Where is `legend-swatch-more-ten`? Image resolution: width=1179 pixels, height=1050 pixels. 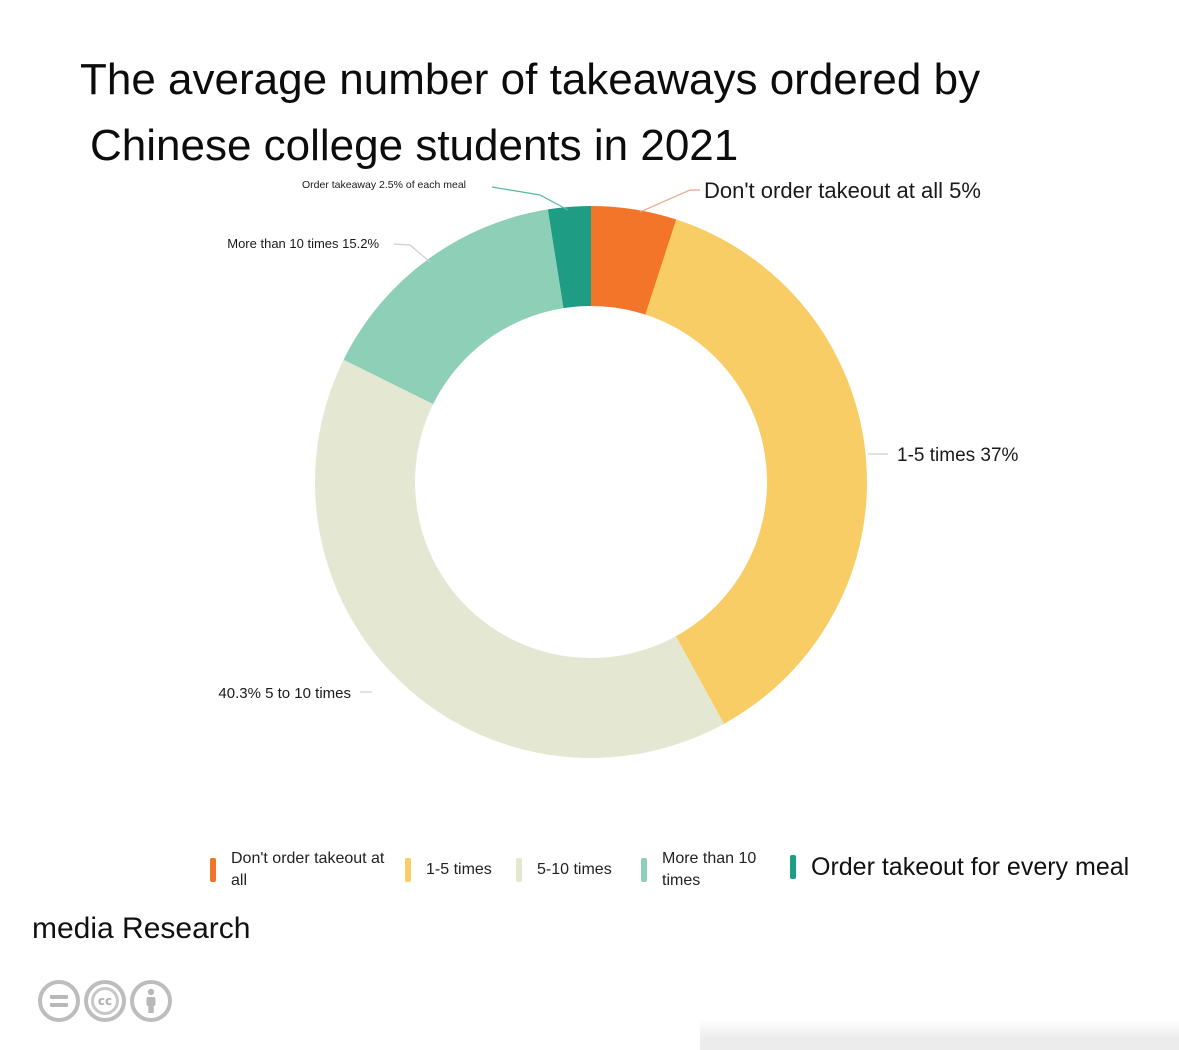 legend-swatch-more-ten is located at coordinates (644, 870).